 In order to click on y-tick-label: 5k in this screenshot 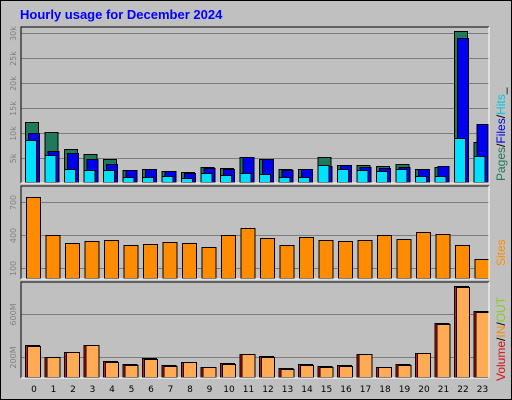, I will do `click(13, 158)`.